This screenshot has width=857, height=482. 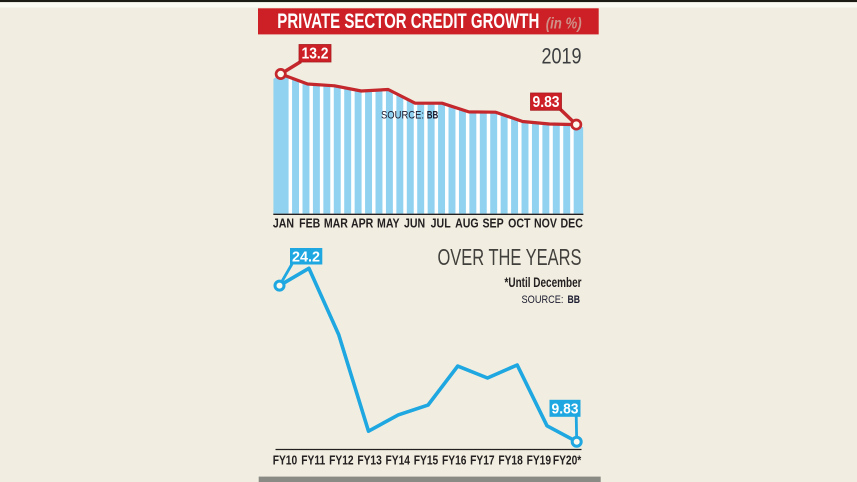 I want to click on svg-text: SEP, so click(x=492, y=224).